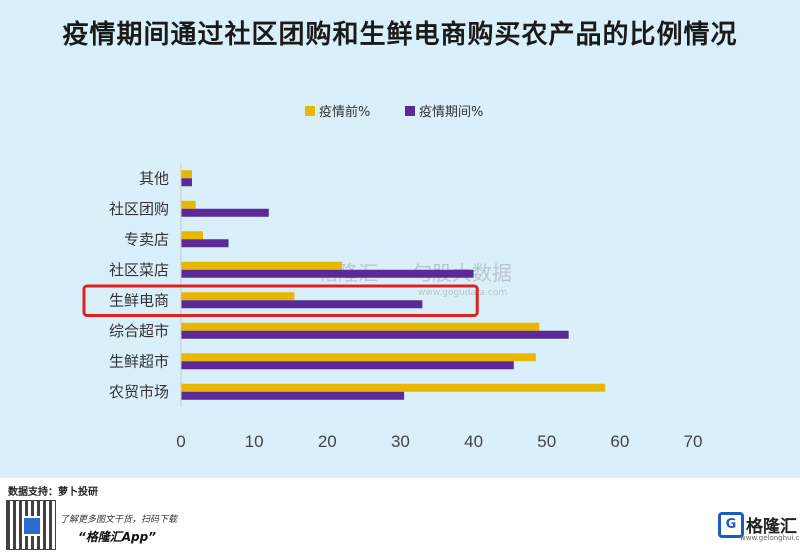 The width and height of the screenshot is (800, 554). What do you see at coordinates (400, 441) in the screenshot?
I see `x-tick-label-3: 30` at bounding box center [400, 441].